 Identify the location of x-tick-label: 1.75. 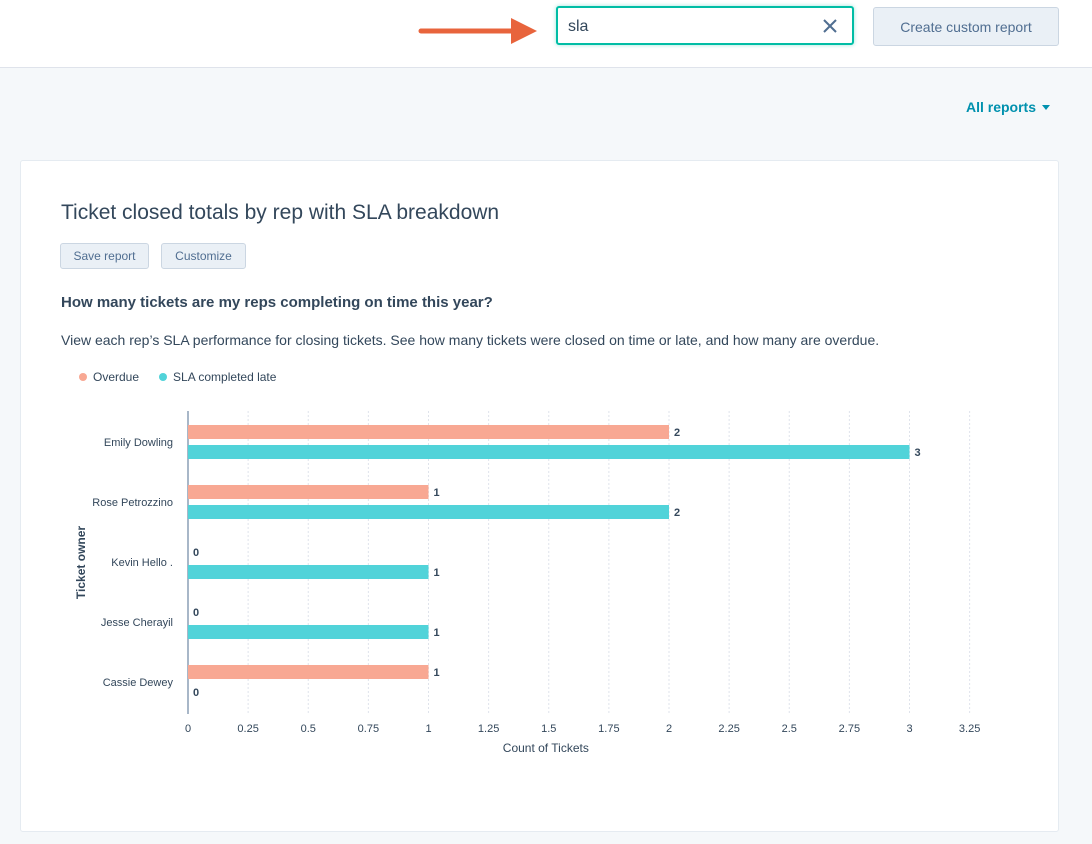
(608, 729).